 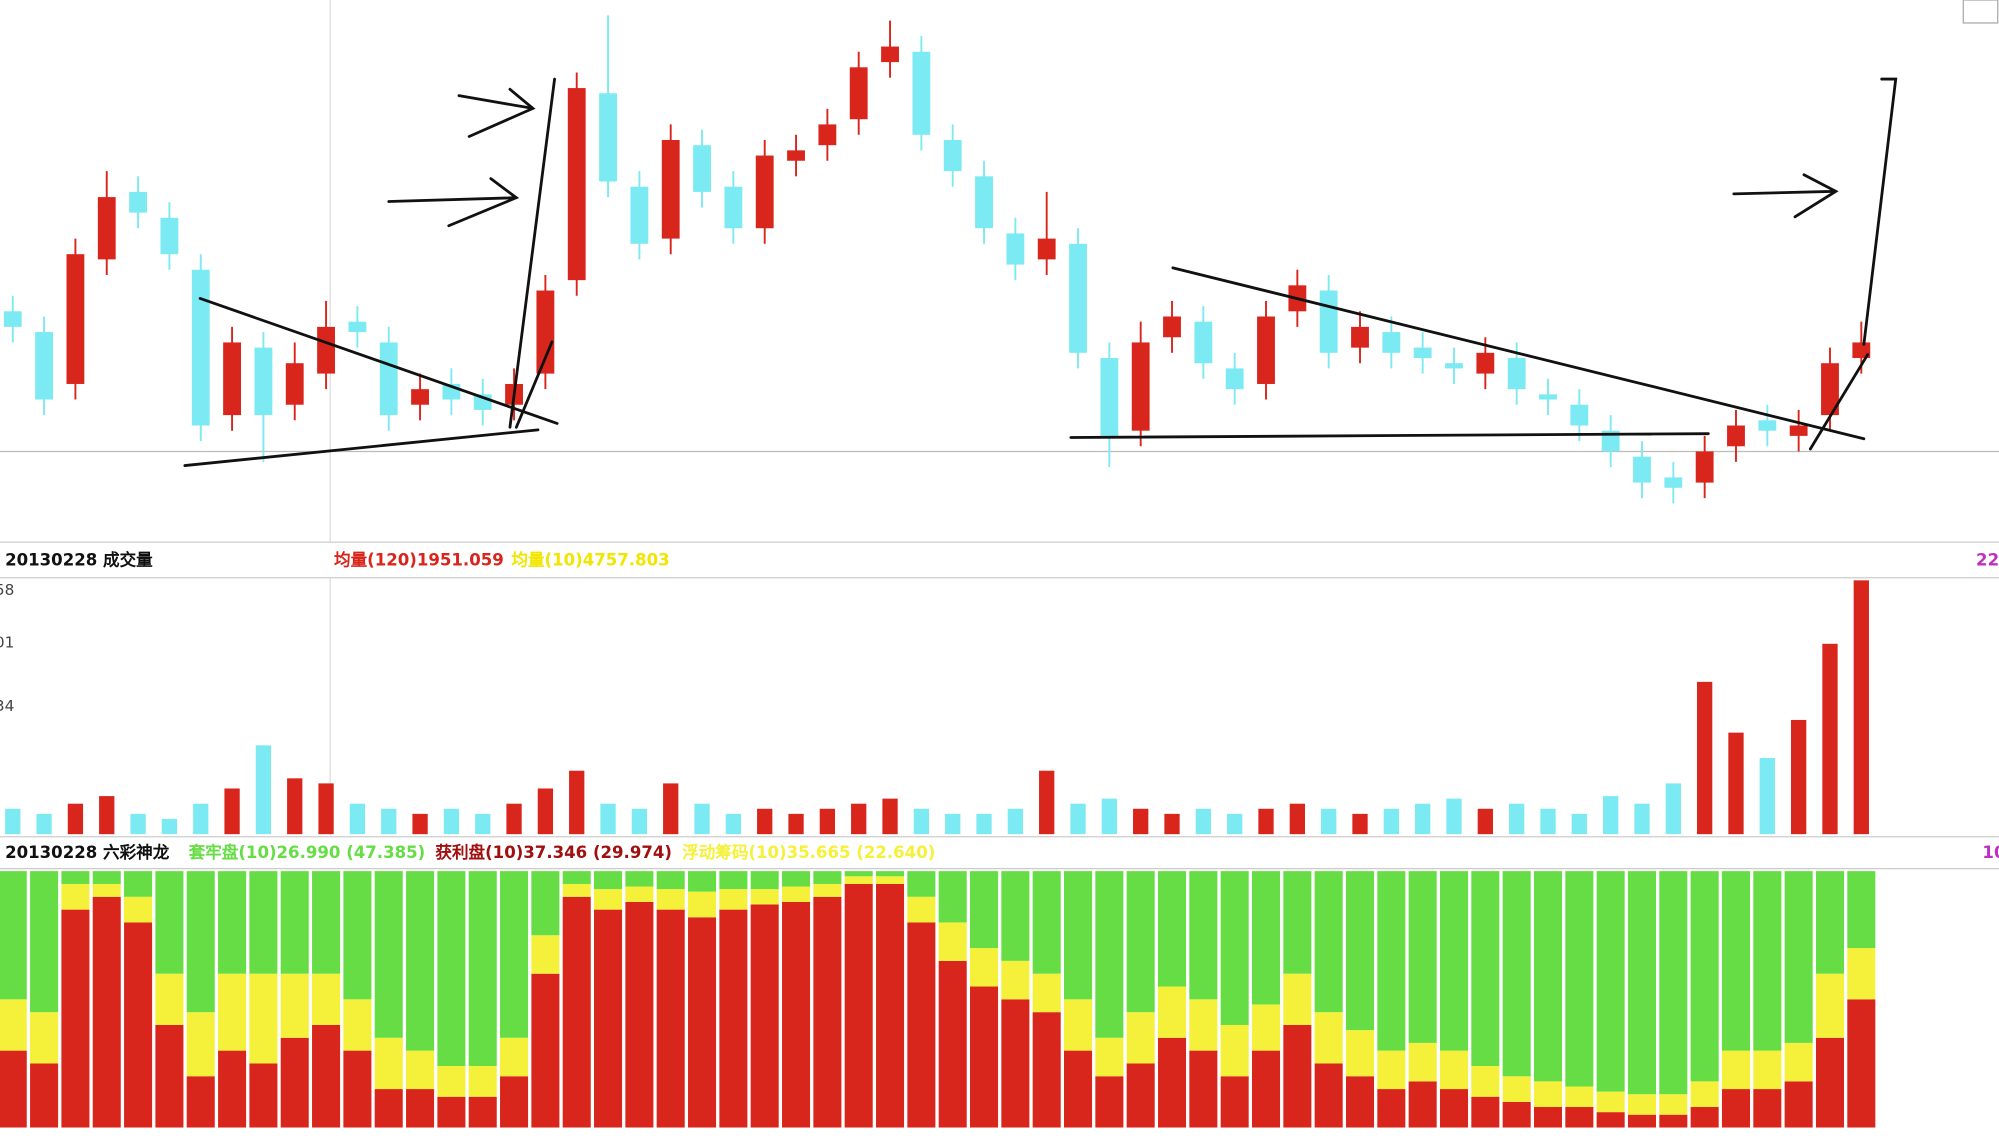 I want to click on legend-entry: 均量(10)4757.803, so click(x=590, y=560).